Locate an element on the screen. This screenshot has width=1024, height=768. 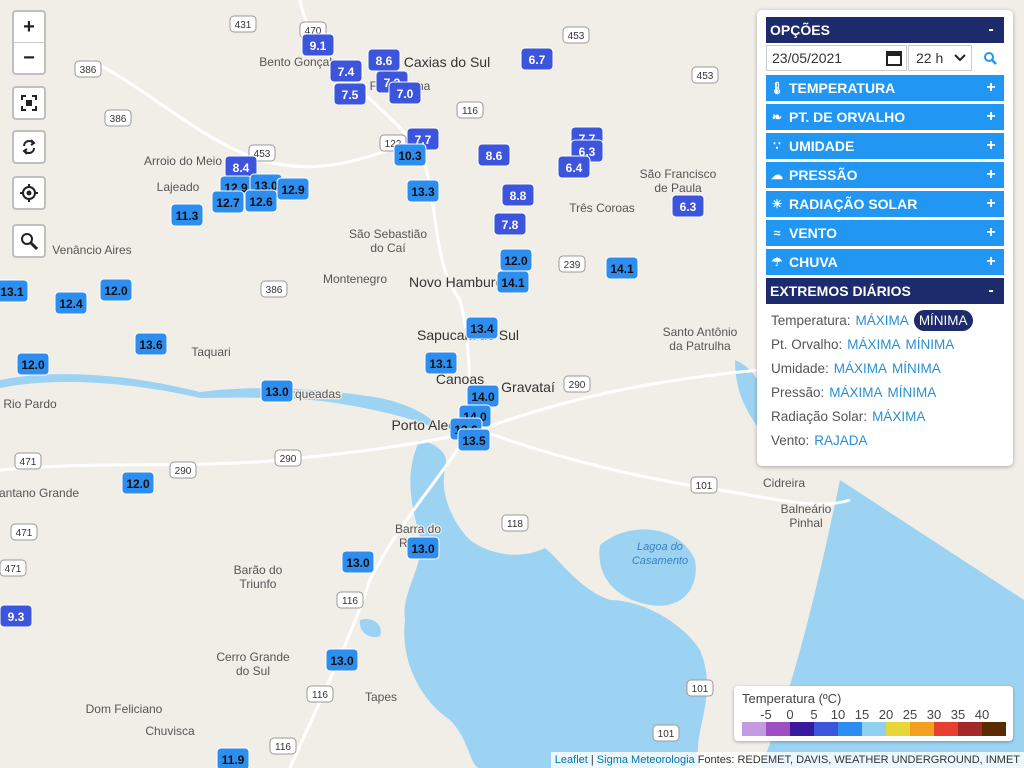
search-date-button is located at coordinates (989, 58).